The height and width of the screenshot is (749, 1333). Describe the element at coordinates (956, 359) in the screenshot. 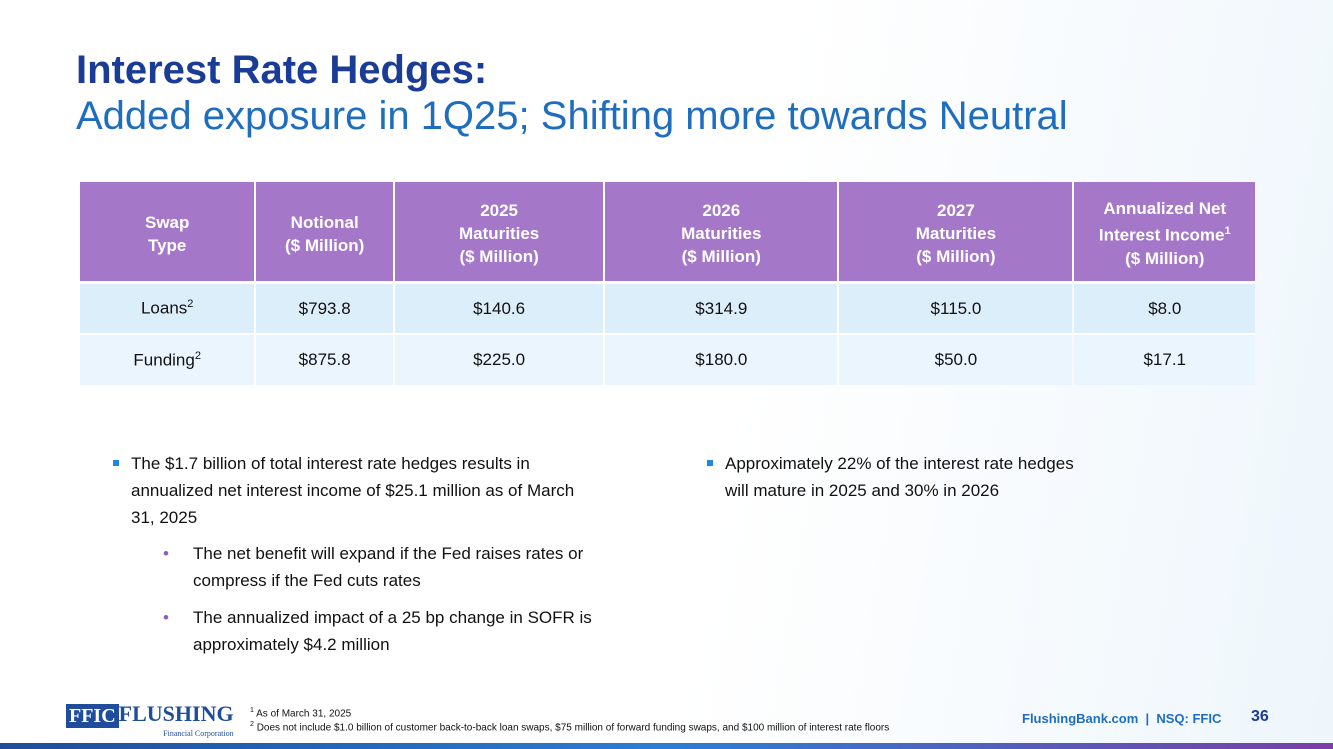

I see `table-cell: $50.0` at that location.